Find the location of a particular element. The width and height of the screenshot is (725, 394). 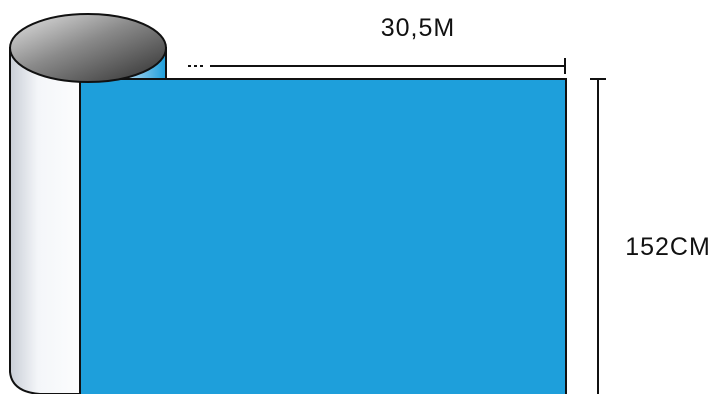

width-dimension is located at coordinates (598, 236).